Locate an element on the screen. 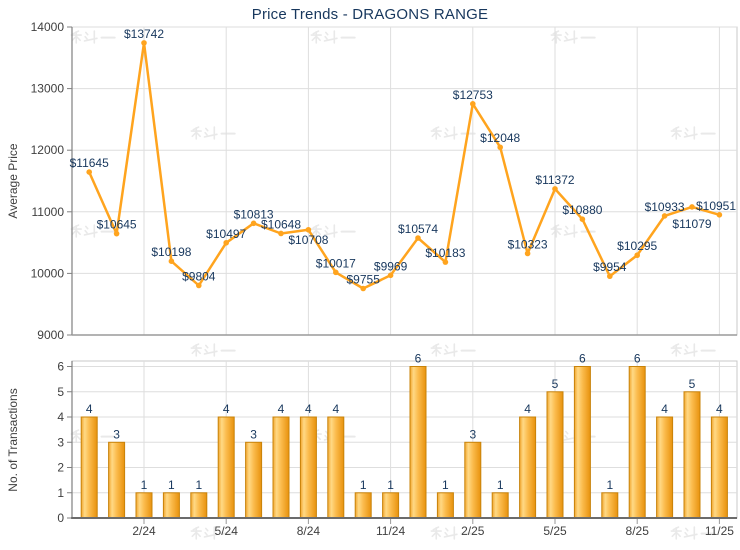 Image resolution: width=740 pixels, height=550 pixels. y-tick-label: 4 is located at coordinates (60, 417).